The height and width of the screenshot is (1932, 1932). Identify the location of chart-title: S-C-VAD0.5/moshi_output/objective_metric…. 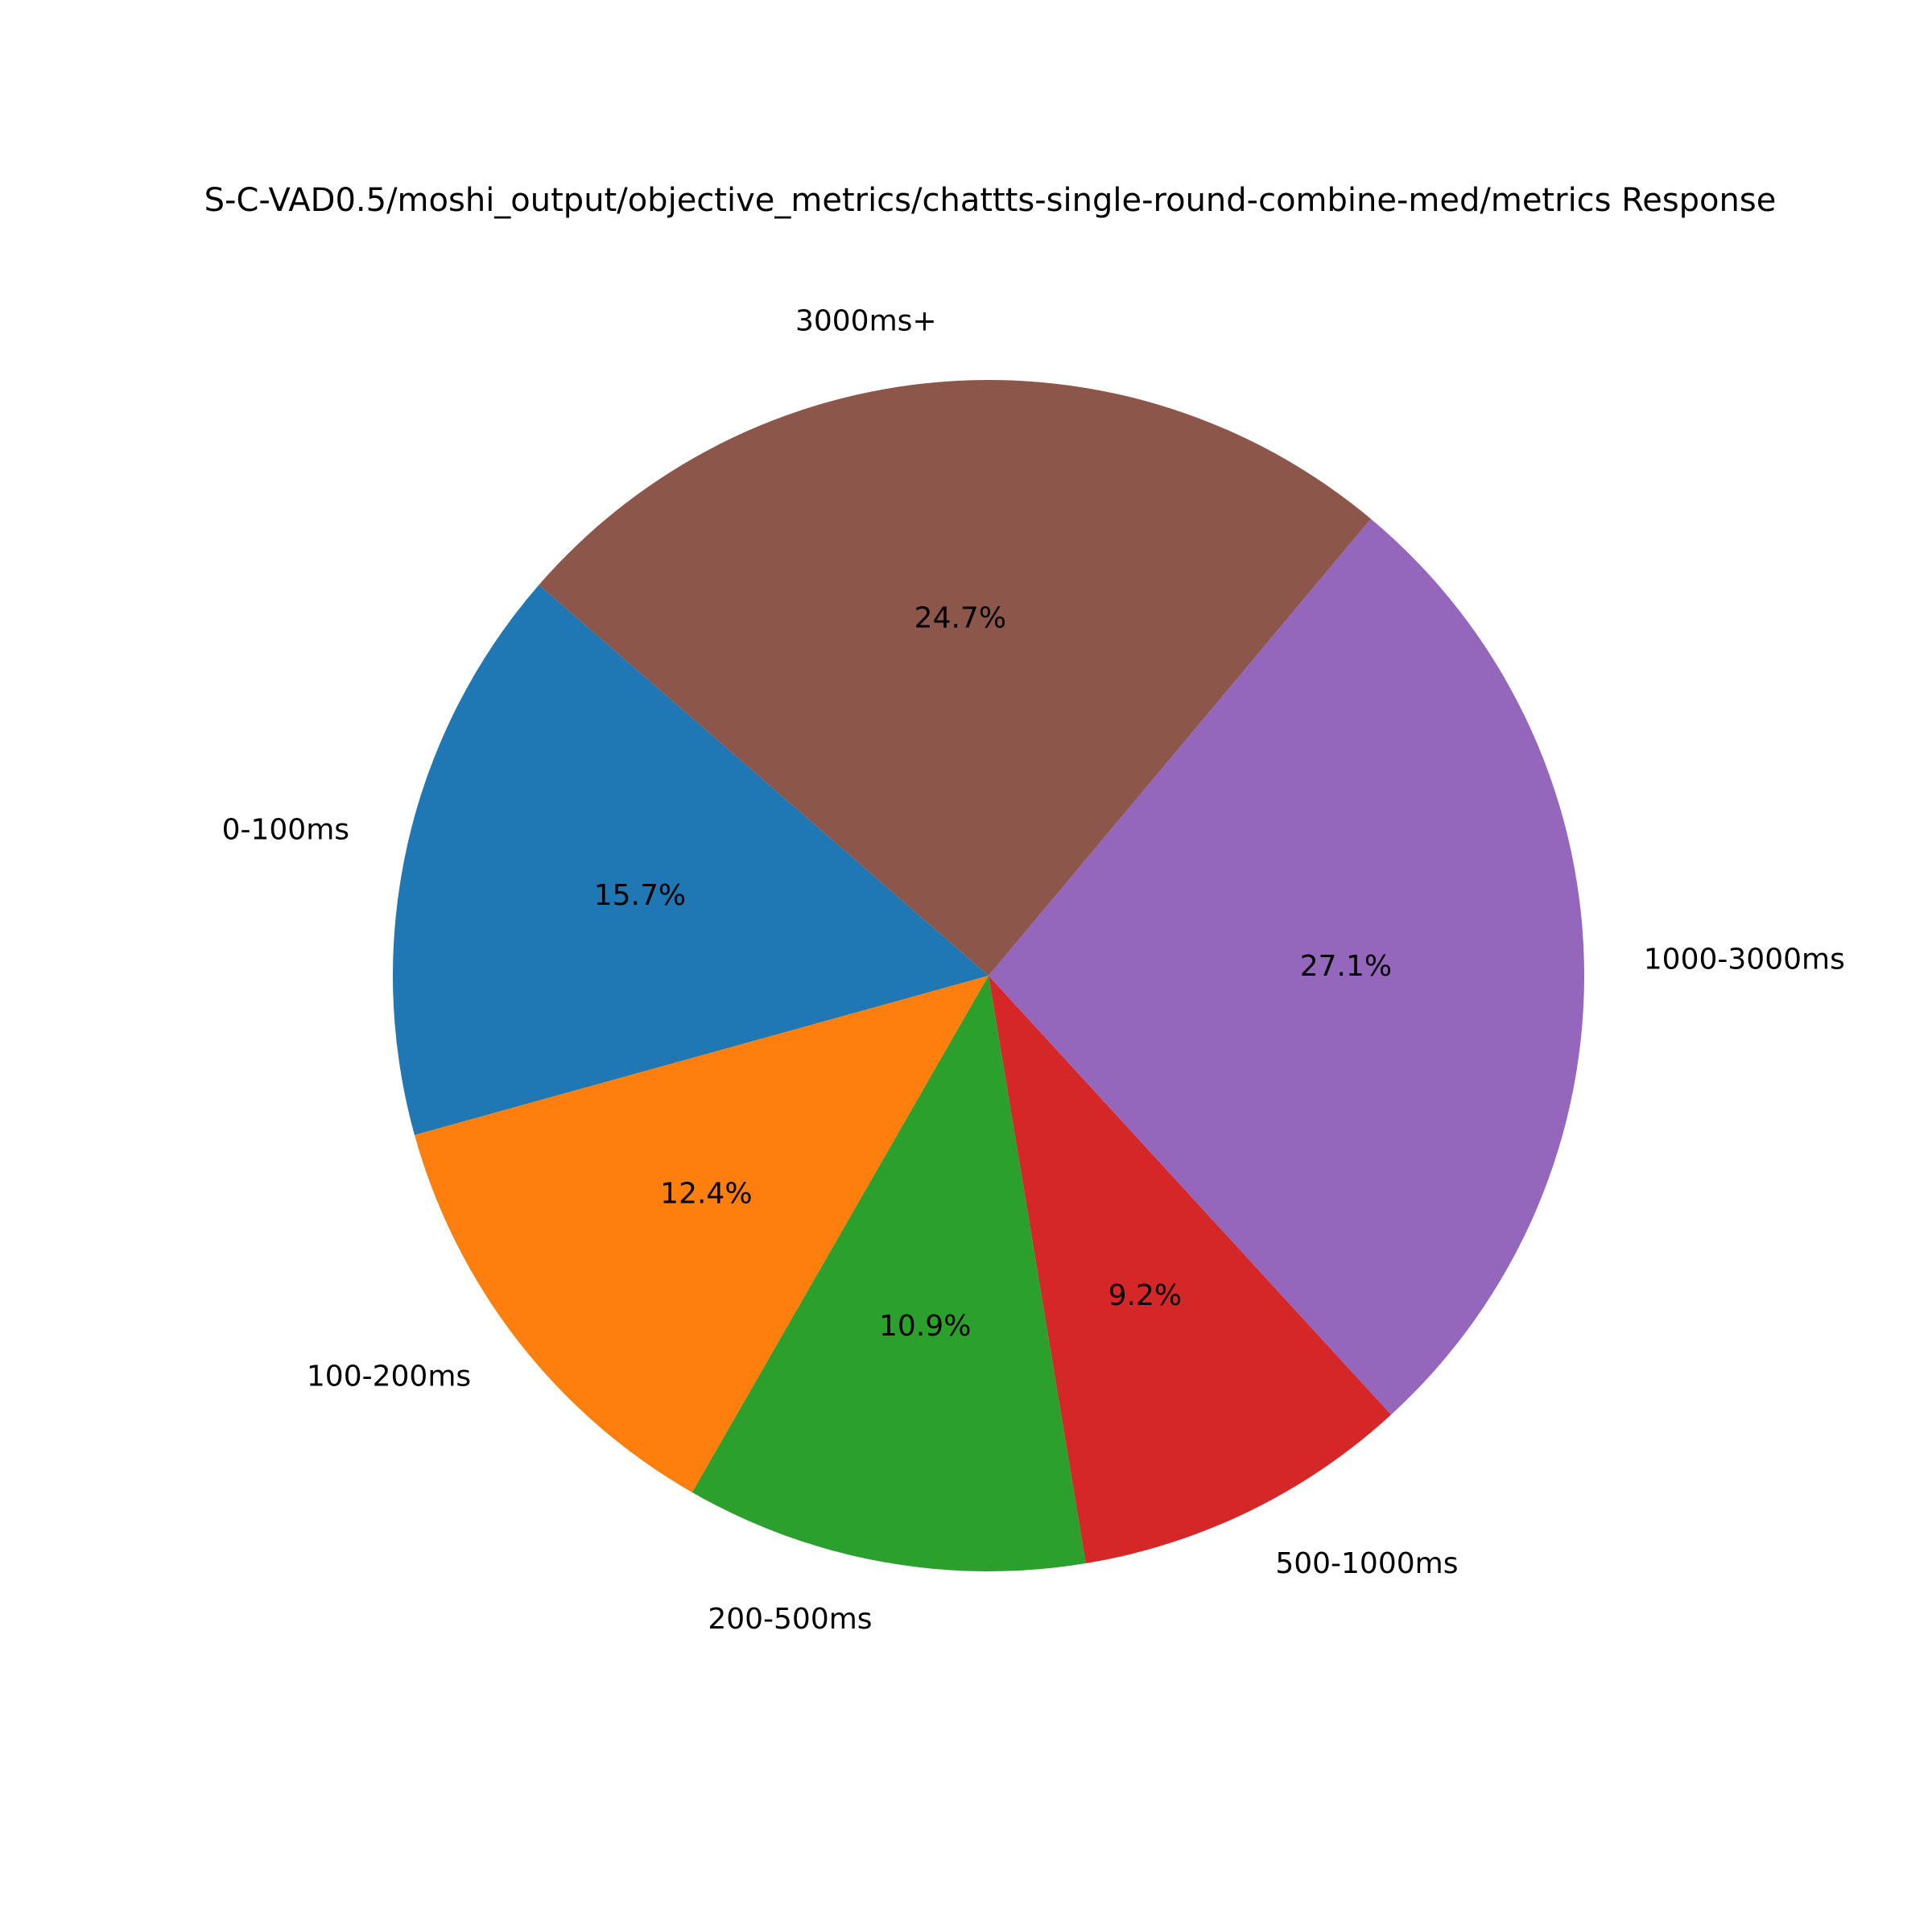
(990, 200).